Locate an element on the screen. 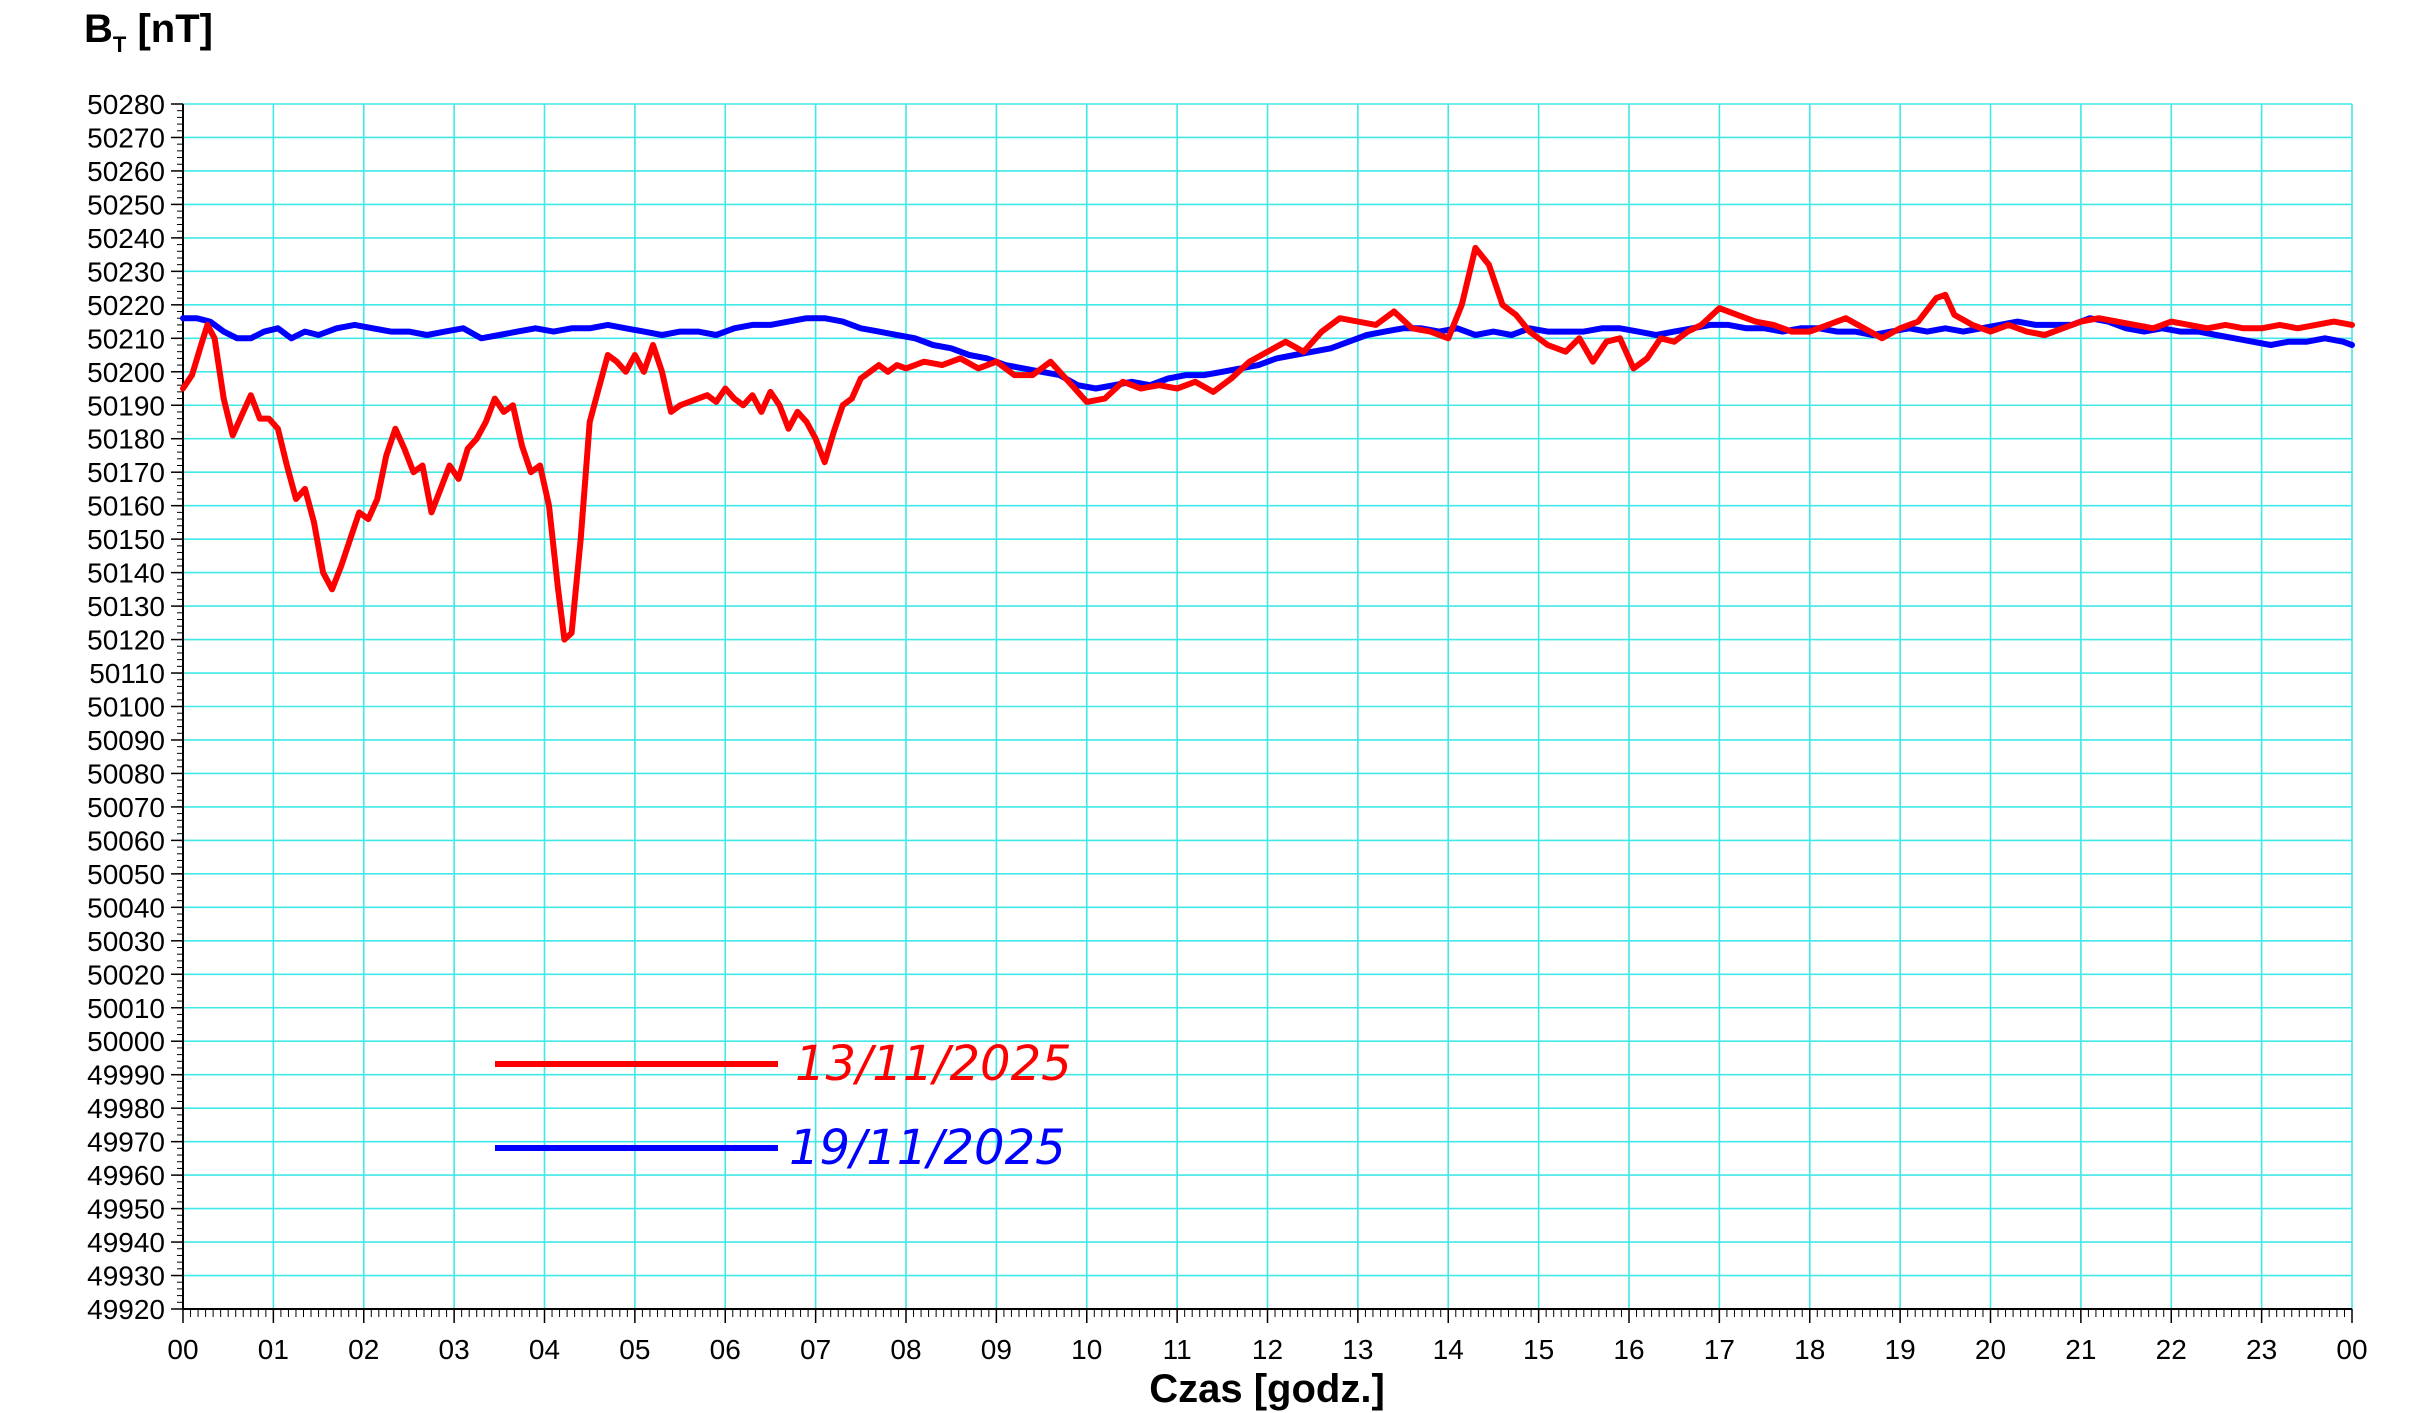  y-tick-label: 49960 is located at coordinates (126, 1175).